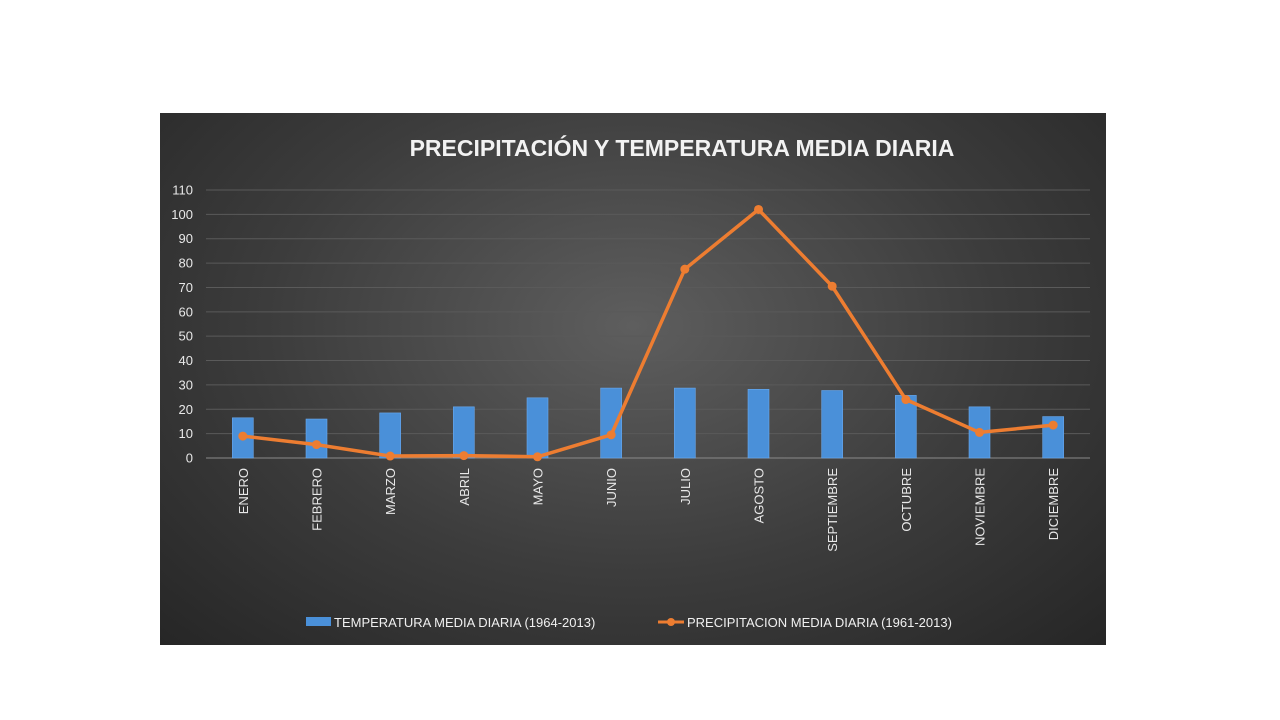  I want to click on y-tick-label: 90, so click(186, 238).